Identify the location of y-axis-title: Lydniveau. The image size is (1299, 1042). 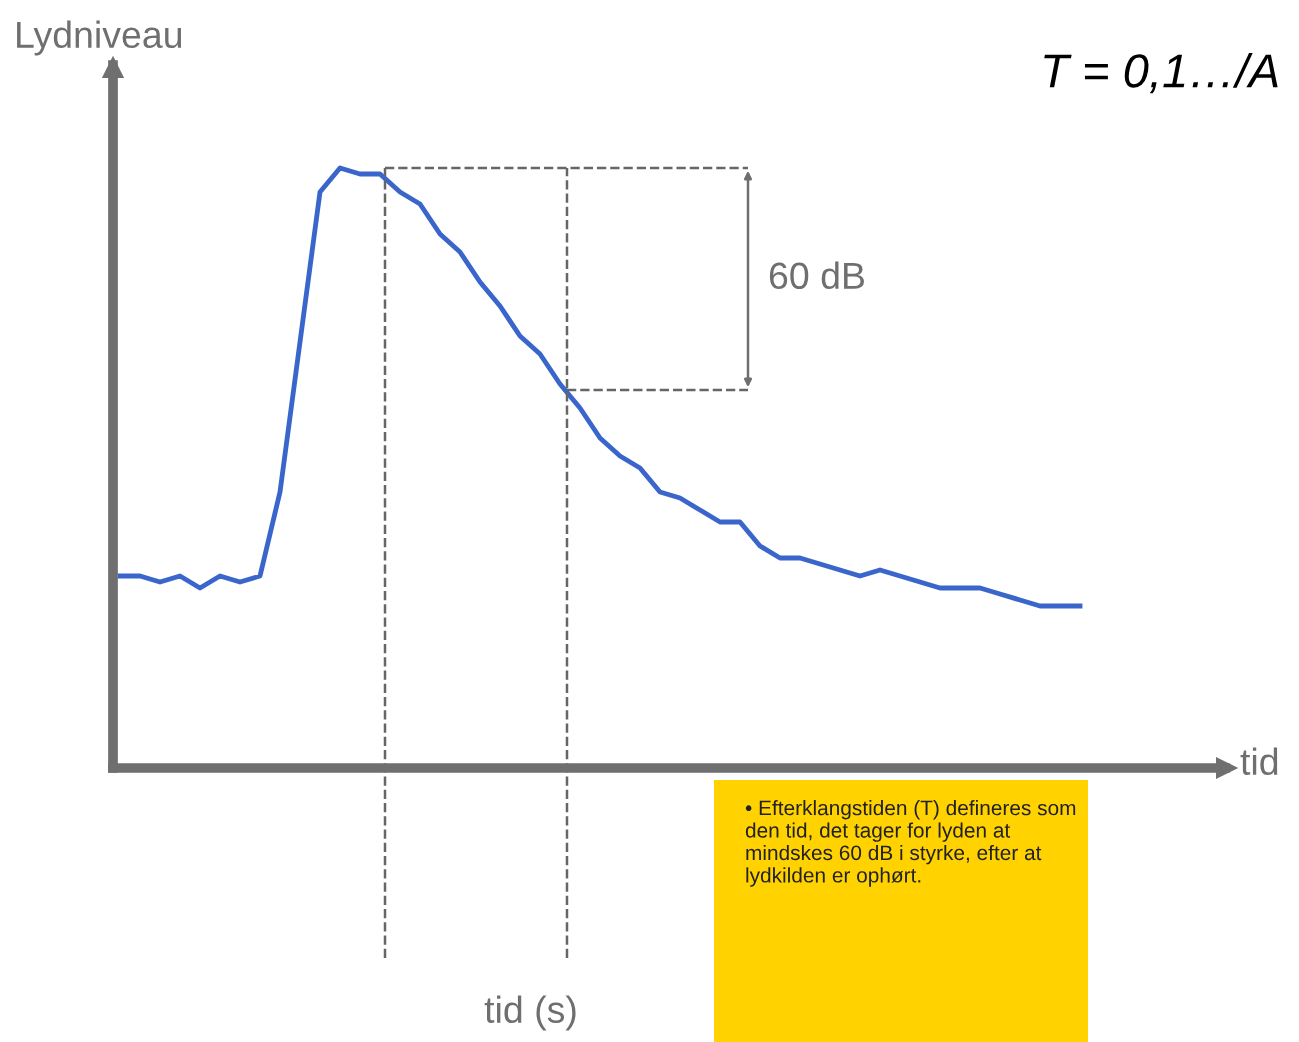
(99, 38).